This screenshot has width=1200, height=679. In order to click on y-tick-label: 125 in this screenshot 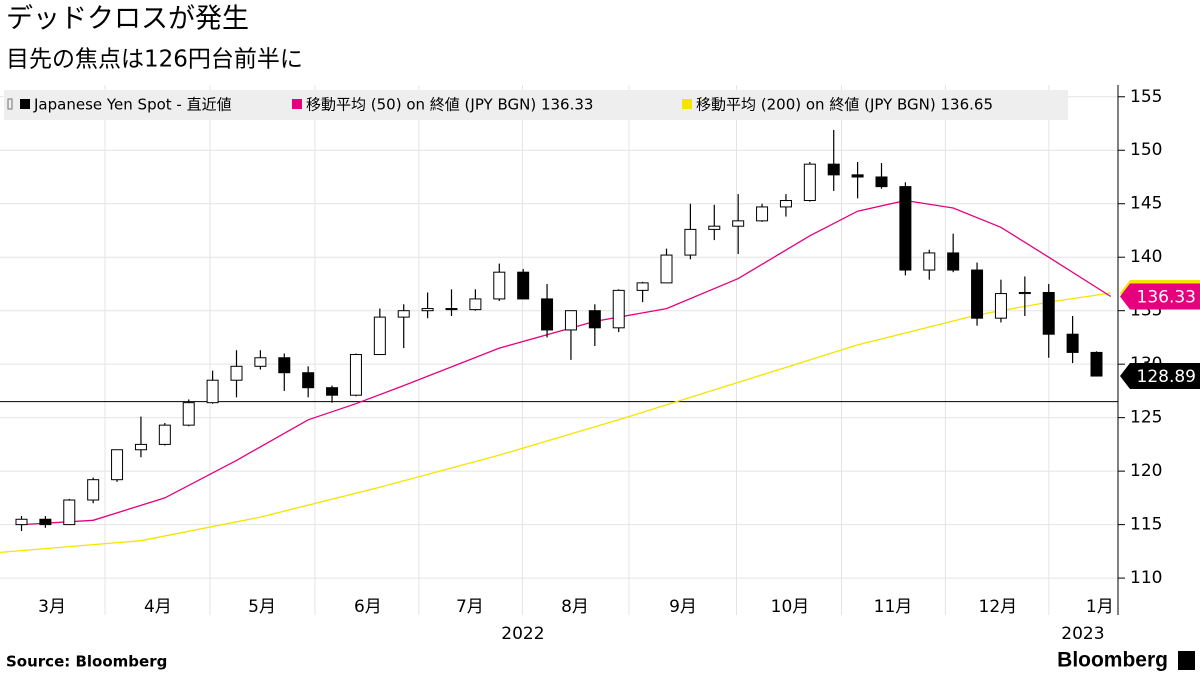, I will do `click(1146, 418)`.